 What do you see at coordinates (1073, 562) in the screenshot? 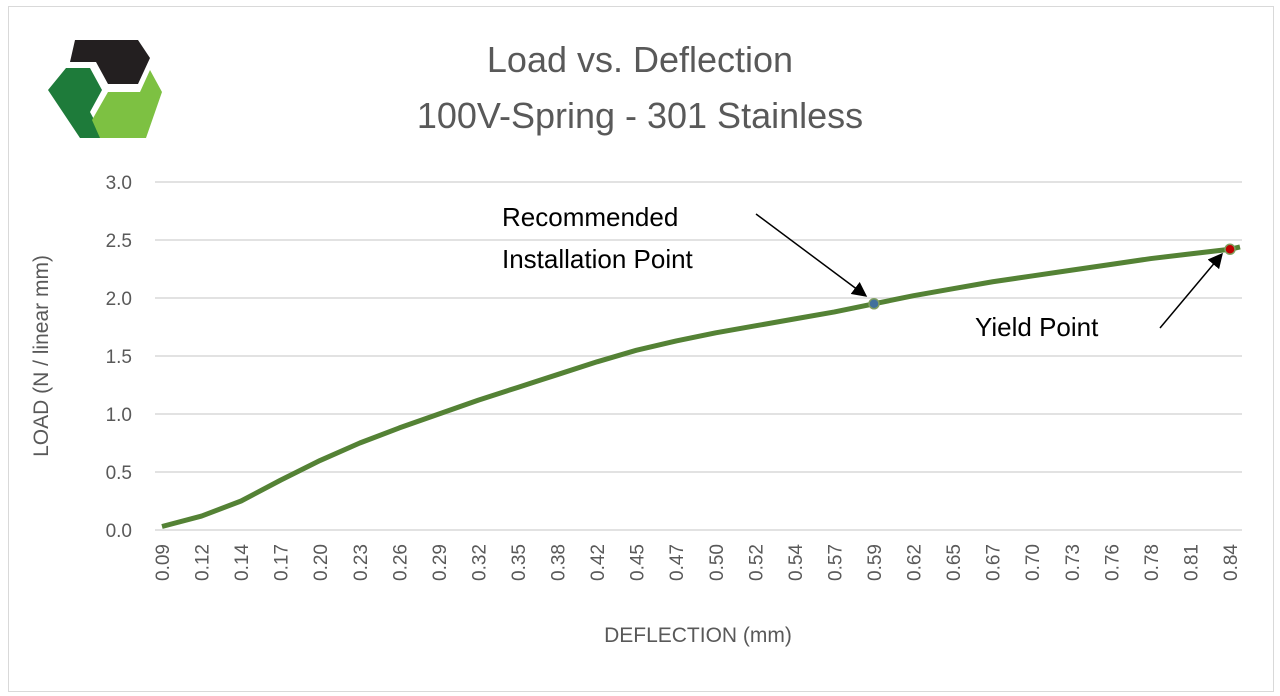
I see `x-tick-label: 0.73` at bounding box center [1073, 562].